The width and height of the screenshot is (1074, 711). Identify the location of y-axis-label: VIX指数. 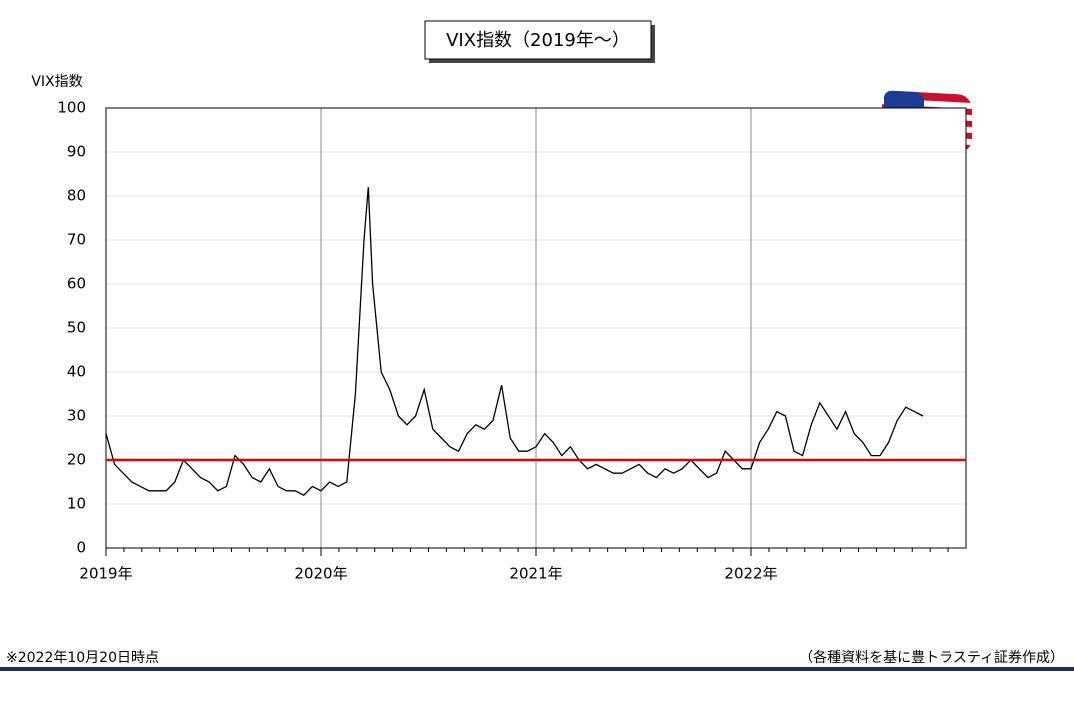
(56, 82).